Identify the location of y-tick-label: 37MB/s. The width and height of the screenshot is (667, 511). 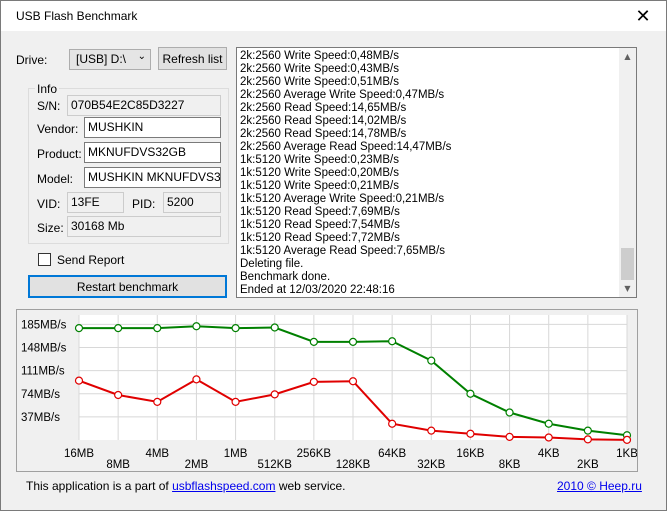
(40, 418).